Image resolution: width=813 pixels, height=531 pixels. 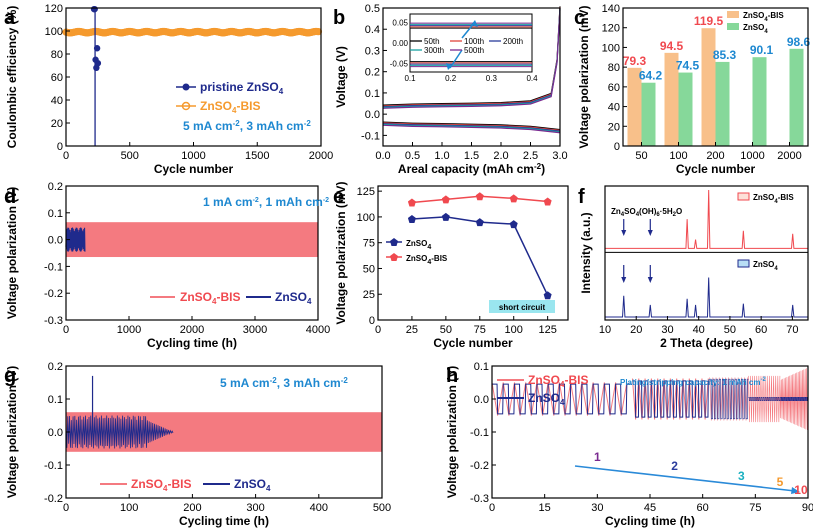 I want to click on current-density-annotation: 5 mA cm-2, 3 mAh cm-2, so click(x=247, y=126).